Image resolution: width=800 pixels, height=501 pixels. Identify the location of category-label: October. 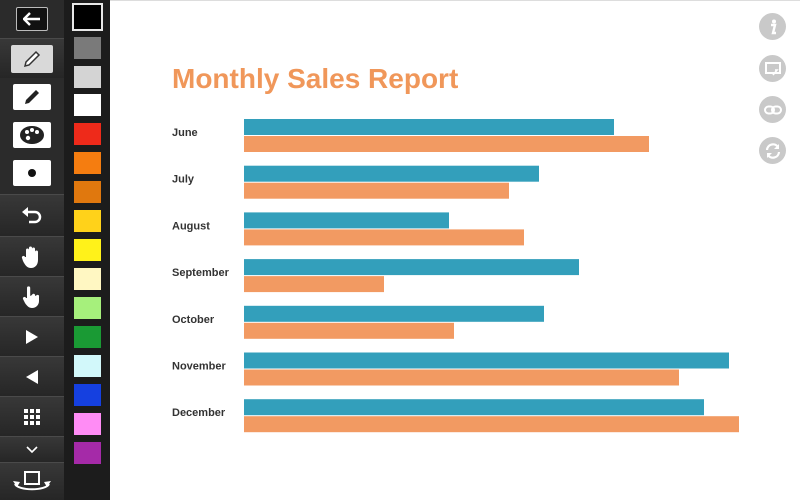
(193, 320).